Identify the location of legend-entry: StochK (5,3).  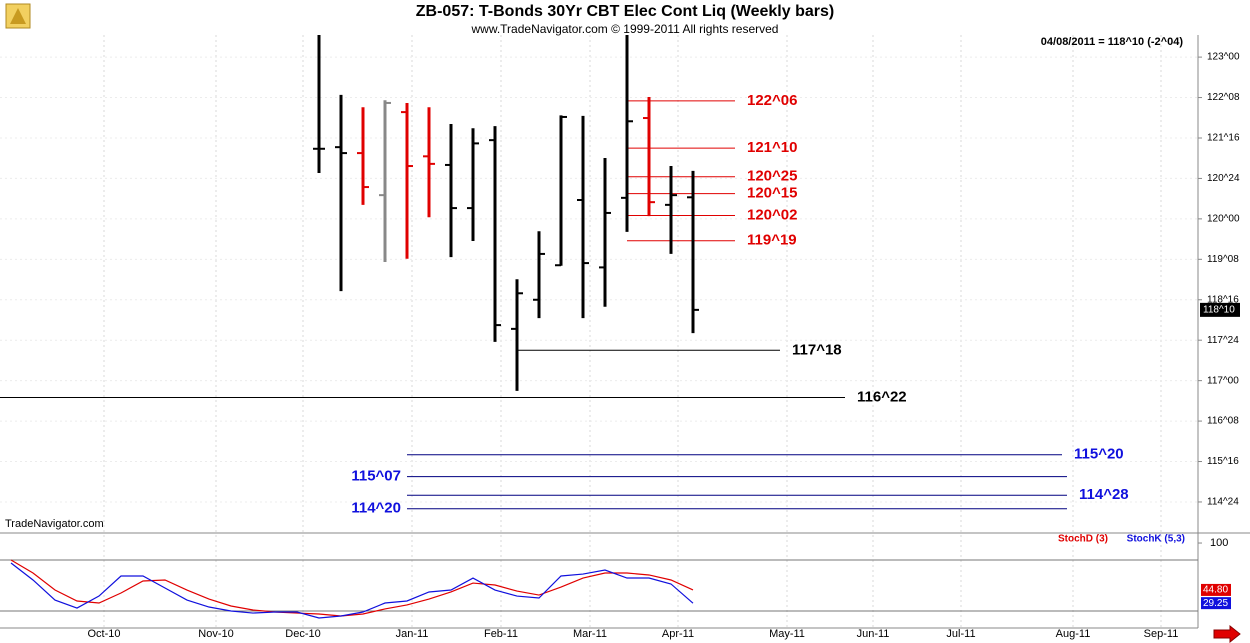
(1156, 539).